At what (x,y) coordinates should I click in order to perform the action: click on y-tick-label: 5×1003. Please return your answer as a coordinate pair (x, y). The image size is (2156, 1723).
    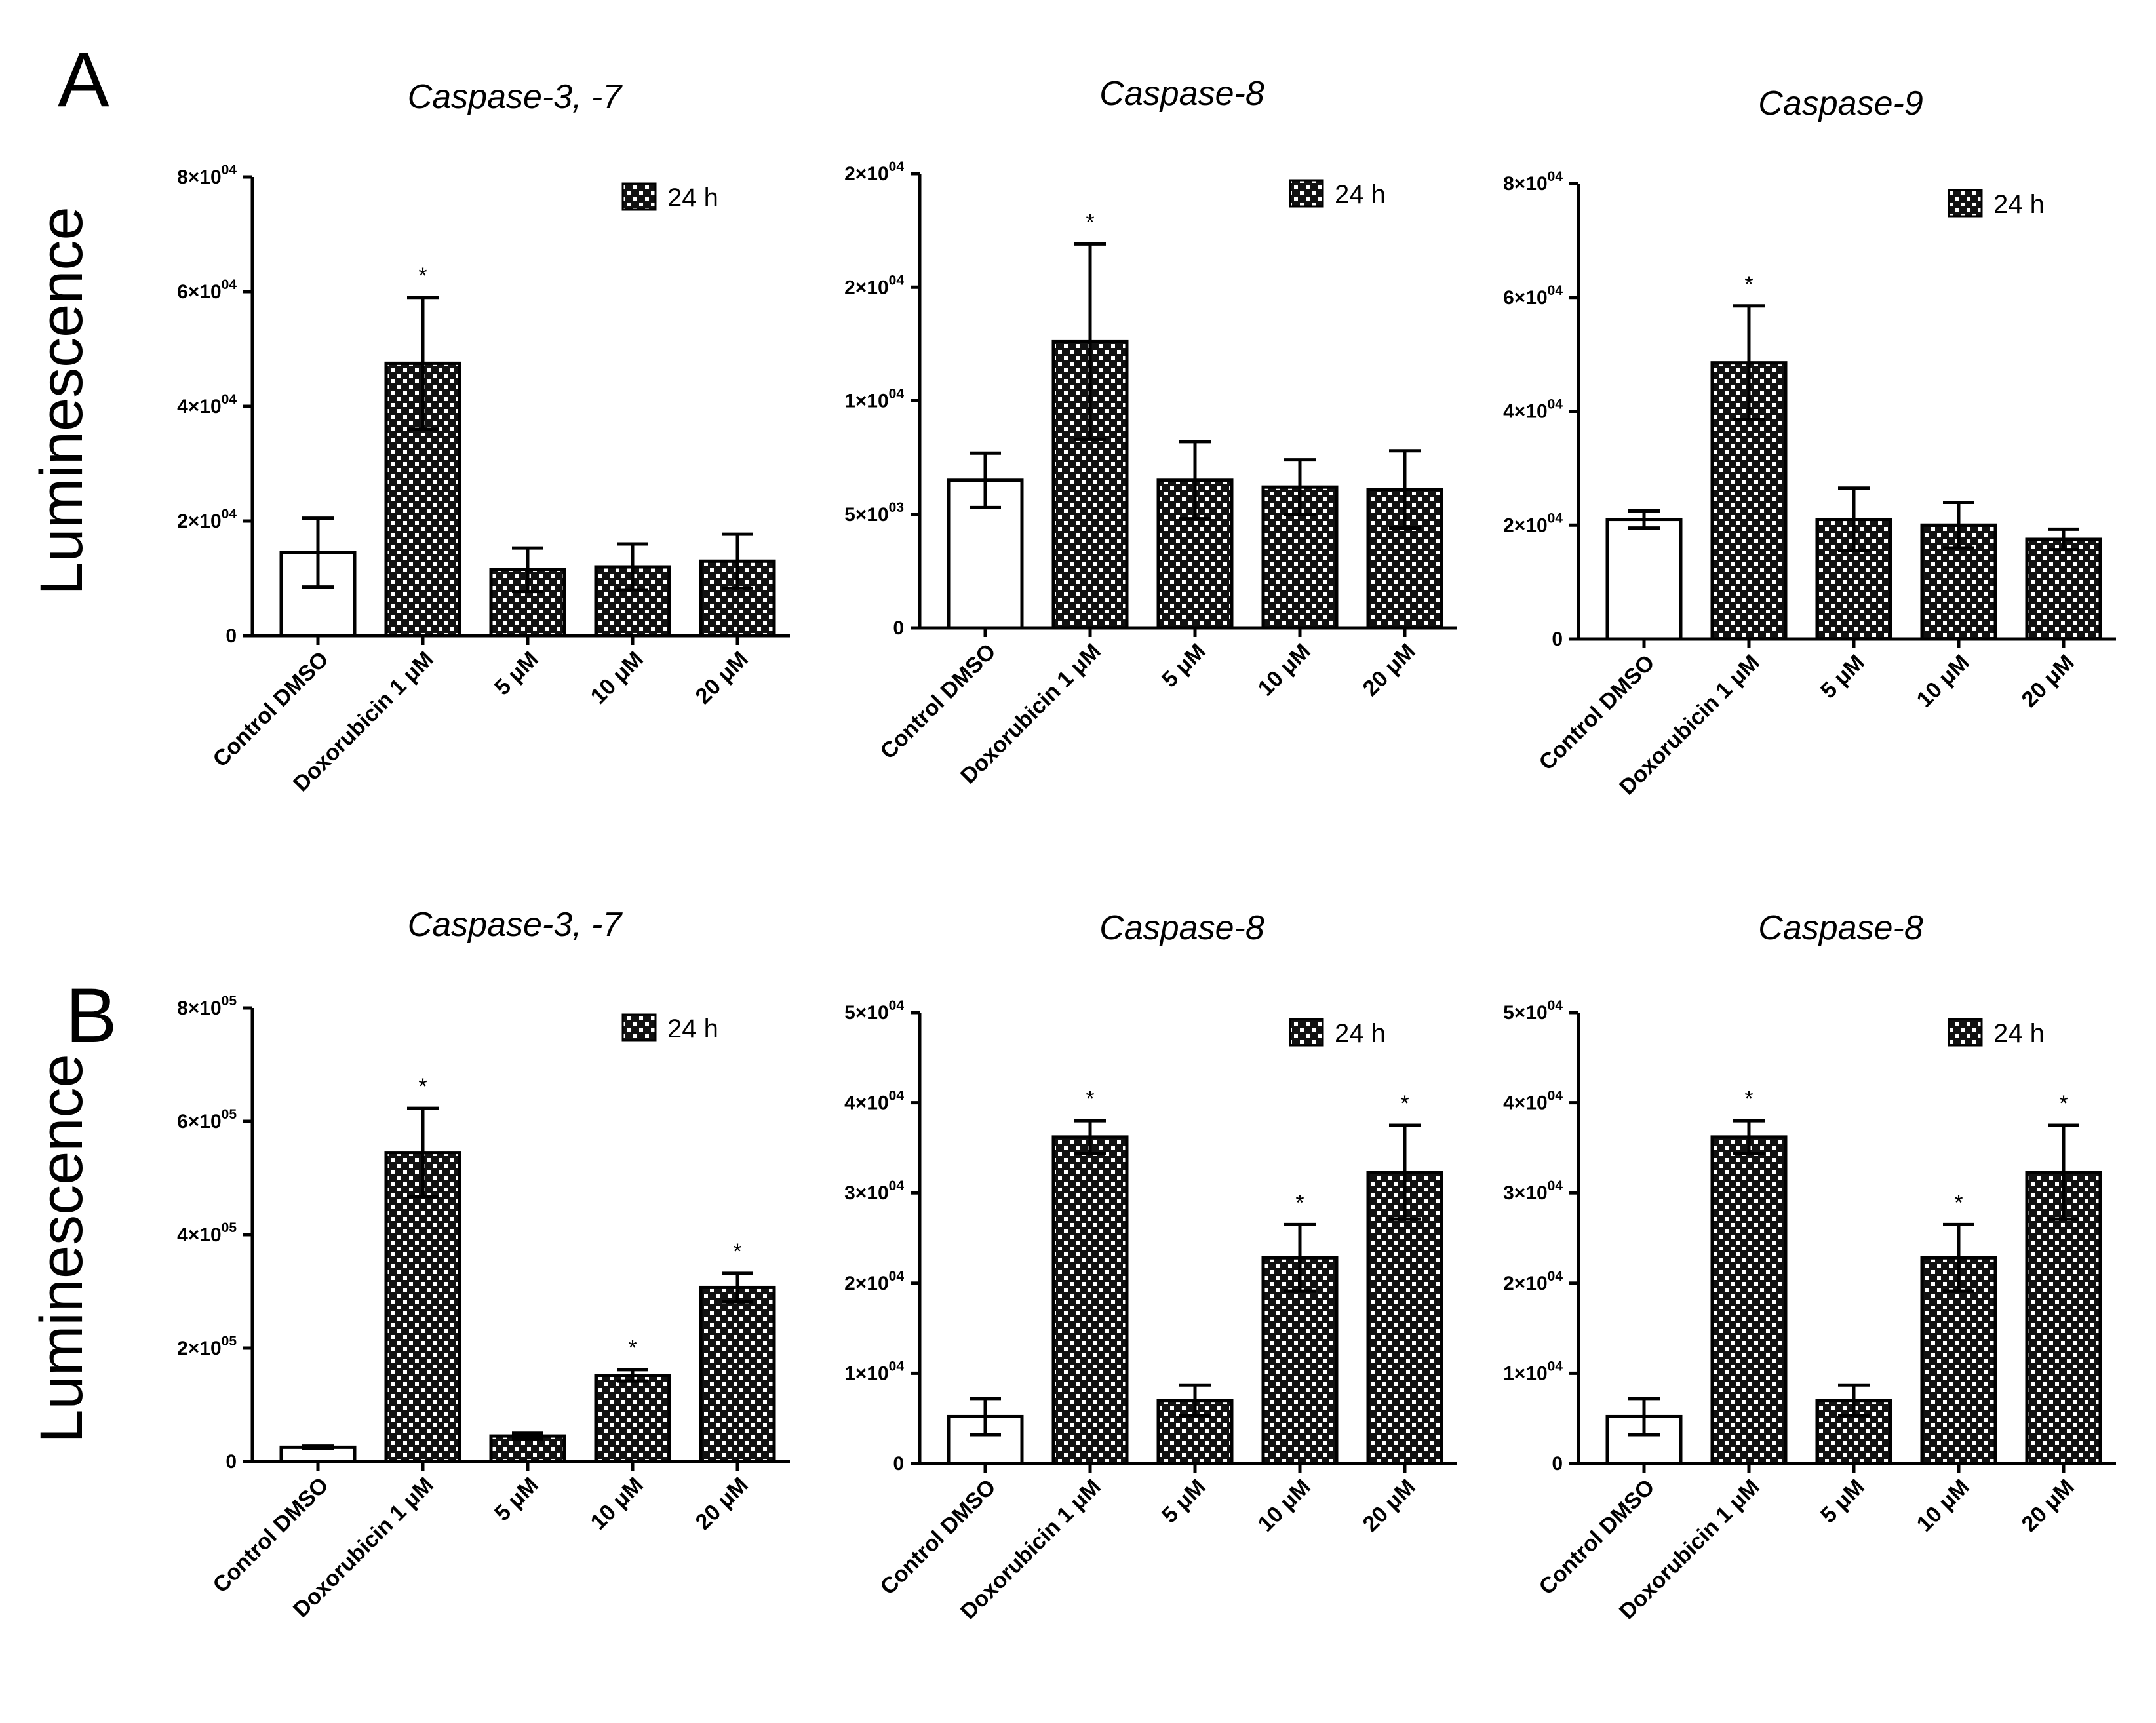
    Looking at the image, I should click on (874, 513).